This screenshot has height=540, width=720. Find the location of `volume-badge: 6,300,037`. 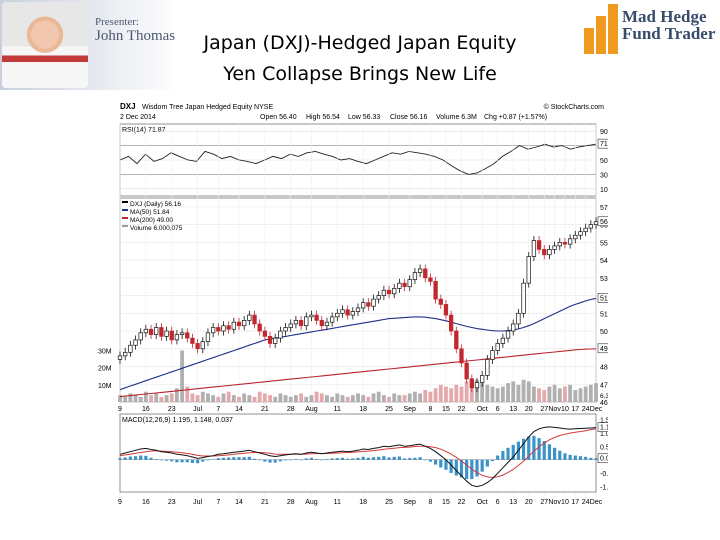

volume-badge: 6,300,037 is located at coordinates (604, 396).